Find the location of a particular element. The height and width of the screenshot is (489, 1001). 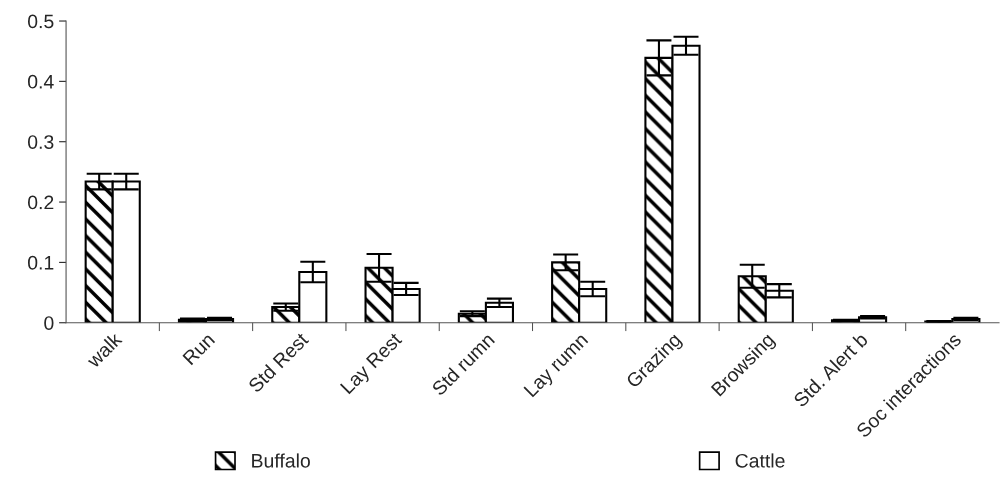

y-tick-label: 0.3 is located at coordinates (40, 142).